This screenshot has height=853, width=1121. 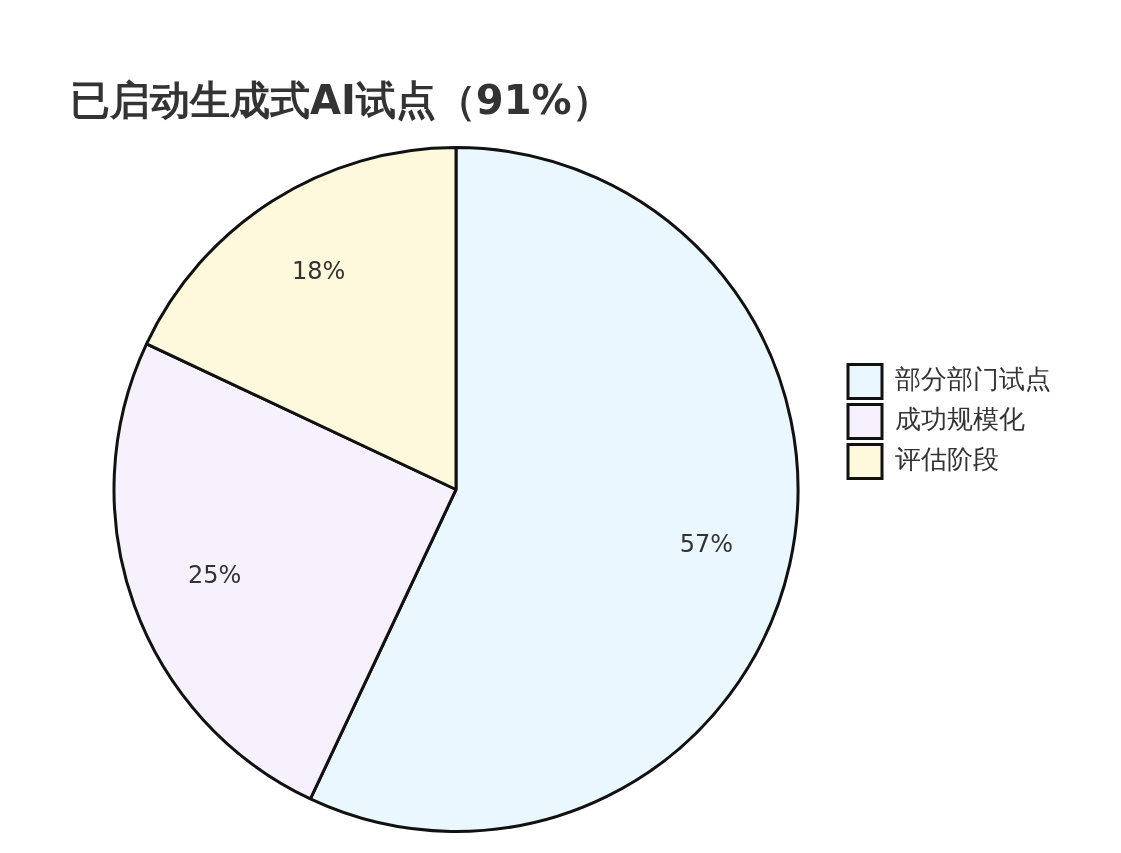 I want to click on legend-label: 评估阶段, so click(x=947, y=459).